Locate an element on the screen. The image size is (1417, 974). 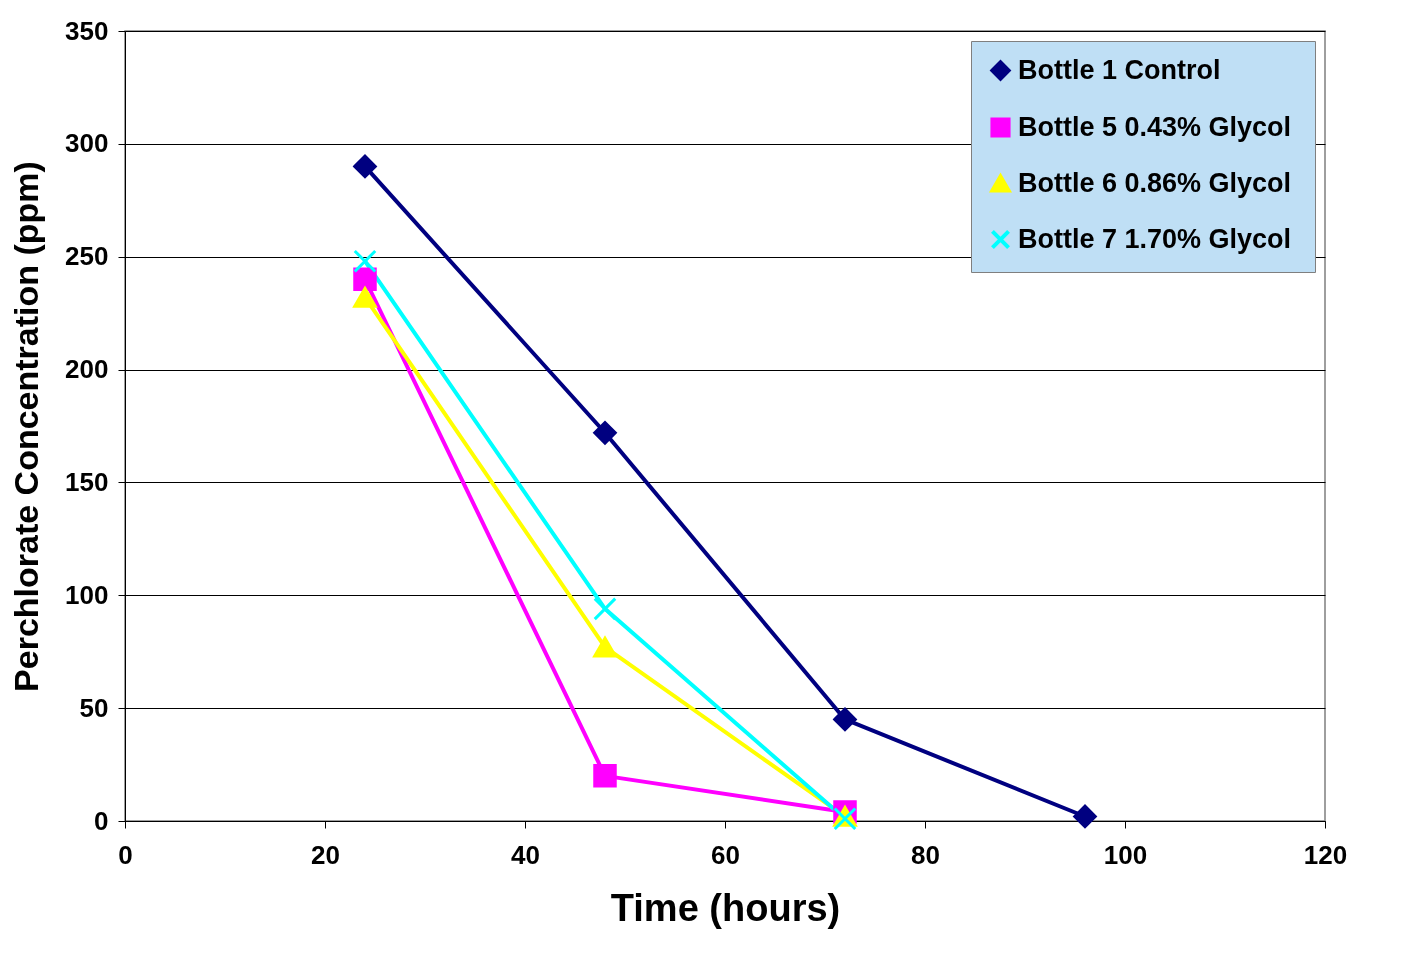
legend-label: Bottle 6 0.86% Glycol is located at coordinates (1155, 182).